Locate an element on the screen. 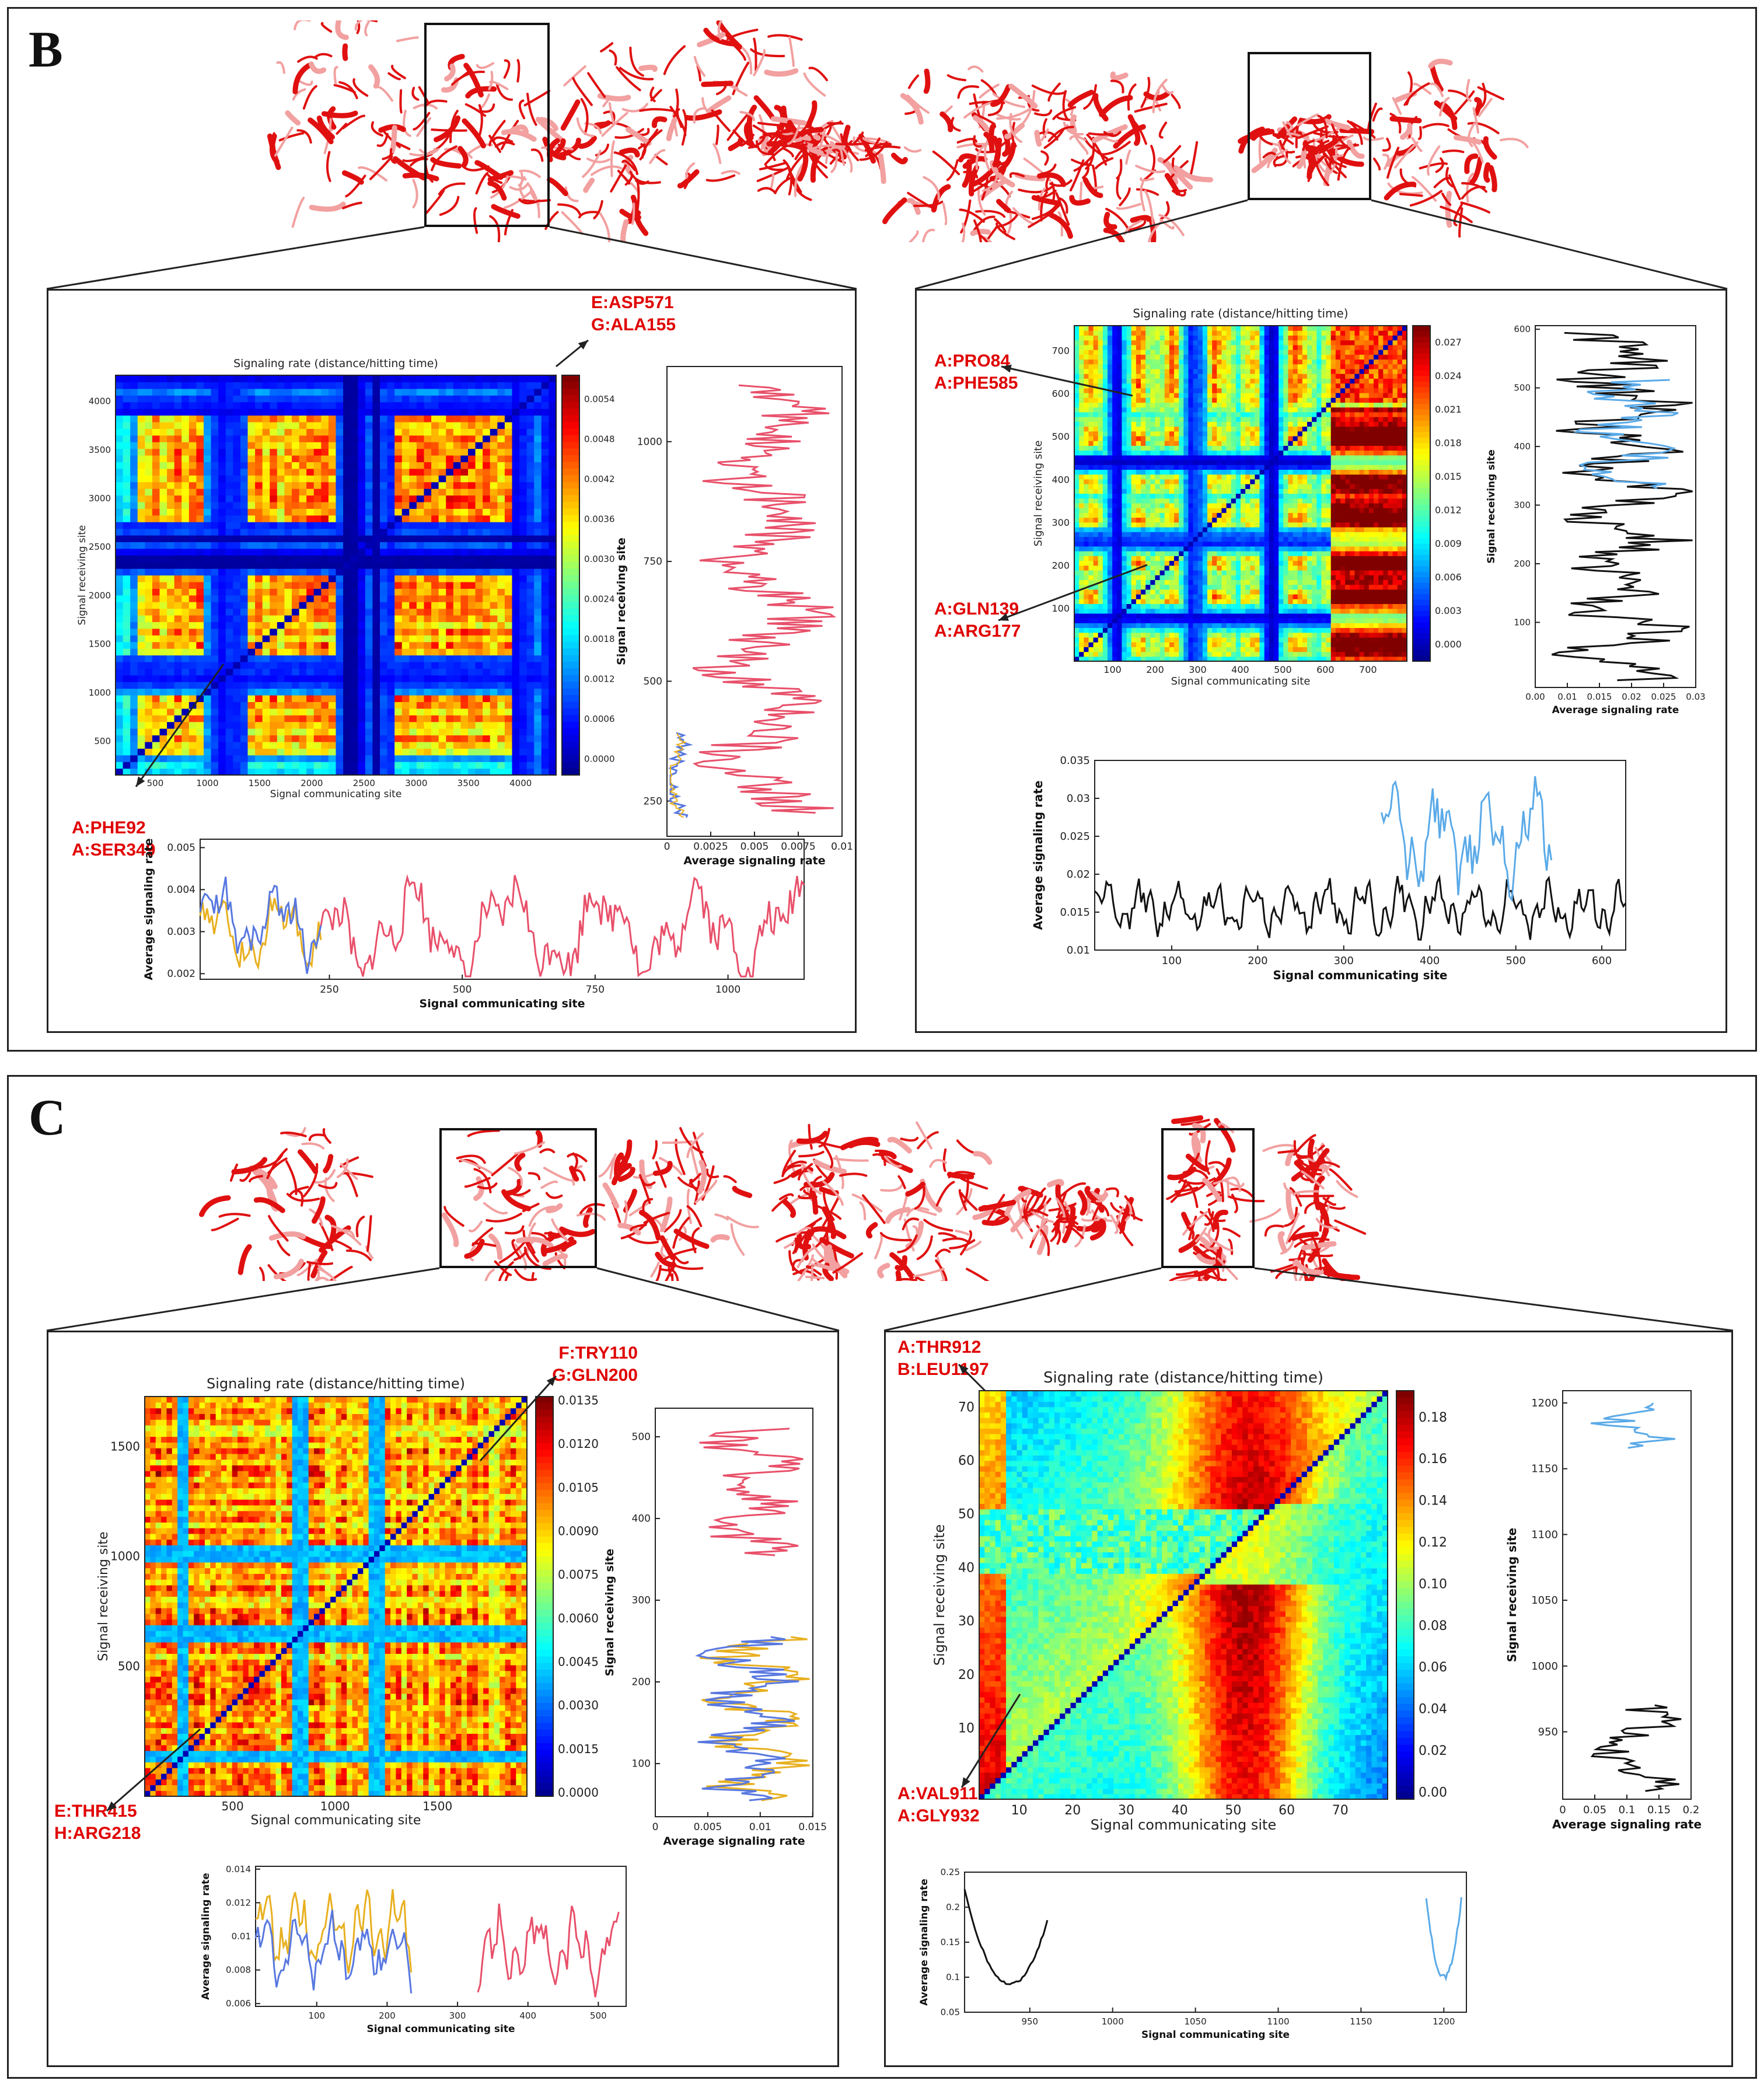  c-right-bottom-xtick: 1100 is located at coordinates (1278, 2021).